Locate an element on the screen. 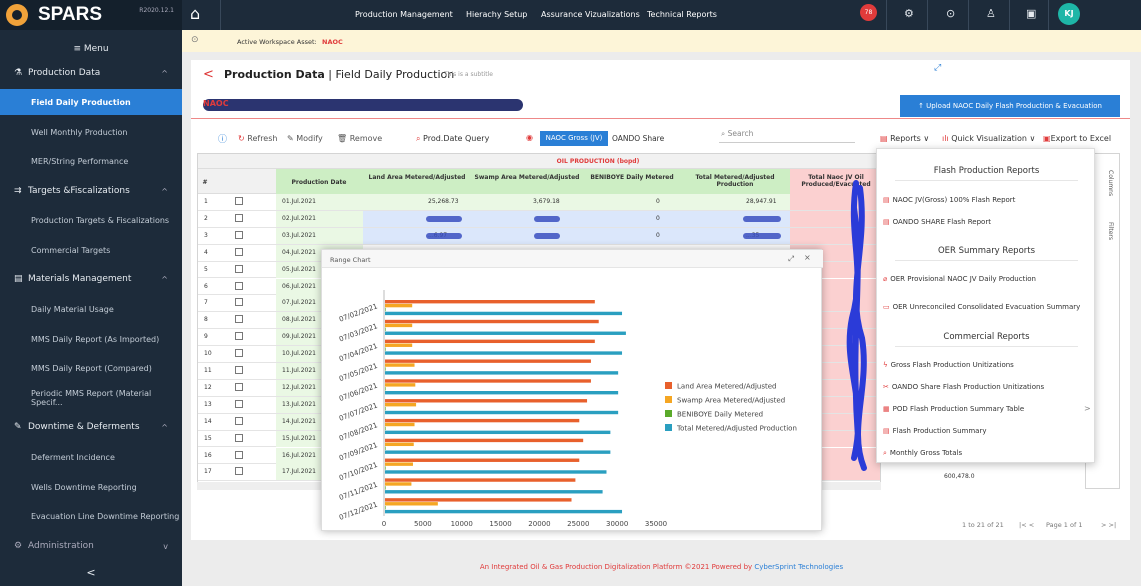  quick-visualization-button: ılı Quick Visualization ∨ is located at coordinates (989, 138).